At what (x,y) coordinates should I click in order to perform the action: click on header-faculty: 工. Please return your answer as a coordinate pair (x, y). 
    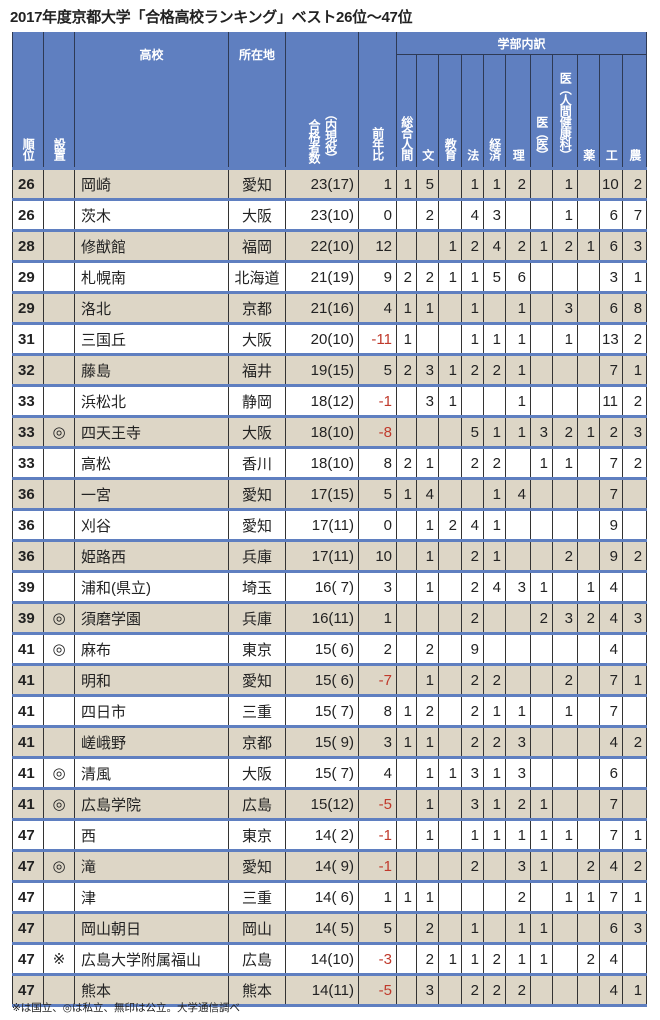
    Looking at the image, I should click on (611, 111).